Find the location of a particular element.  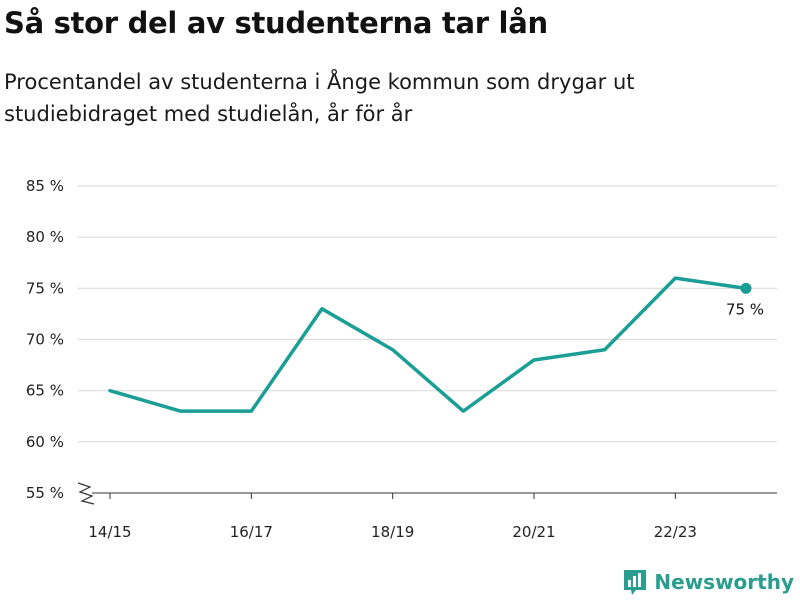

data-labels: 75 % is located at coordinates (745, 309).